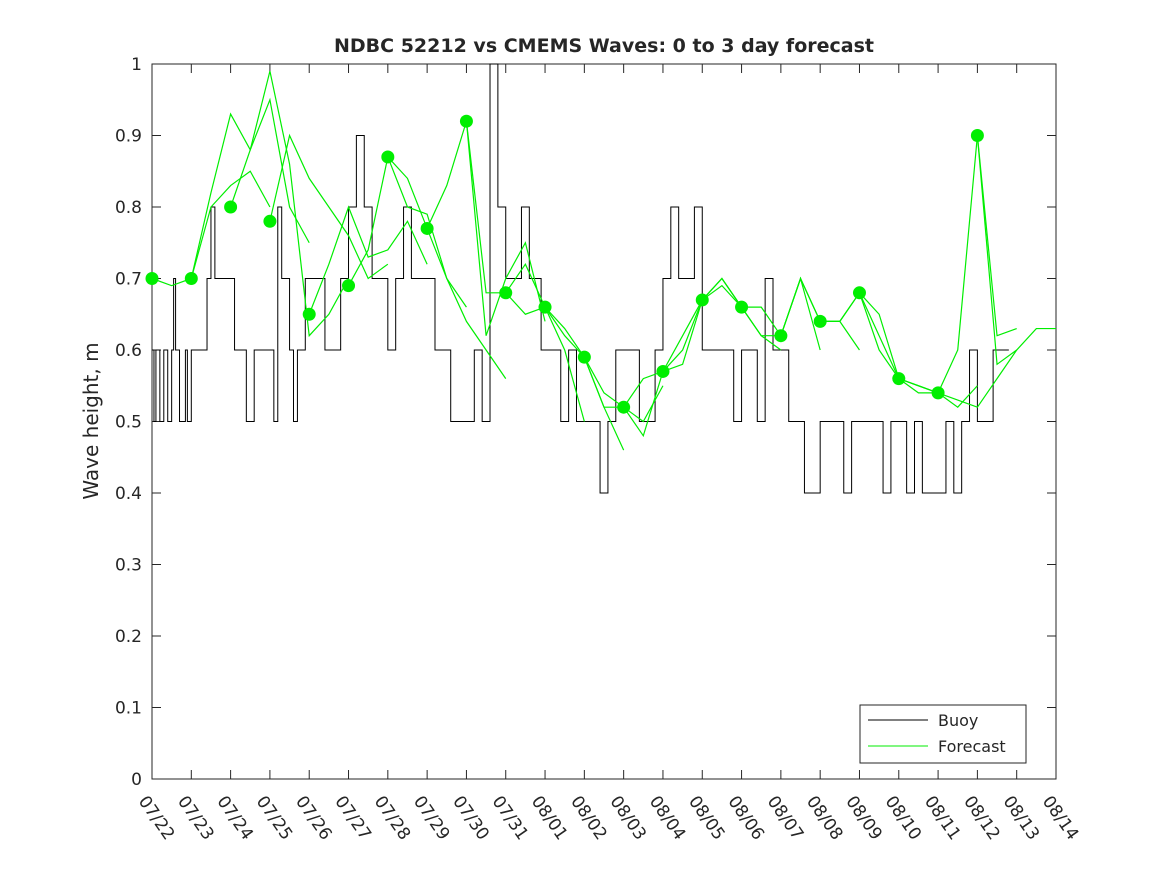 This screenshot has width=1167, height=879. Describe the element at coordinates (128, 637) in the screenshot. I see `y-tick-label: 0.2` at that location.